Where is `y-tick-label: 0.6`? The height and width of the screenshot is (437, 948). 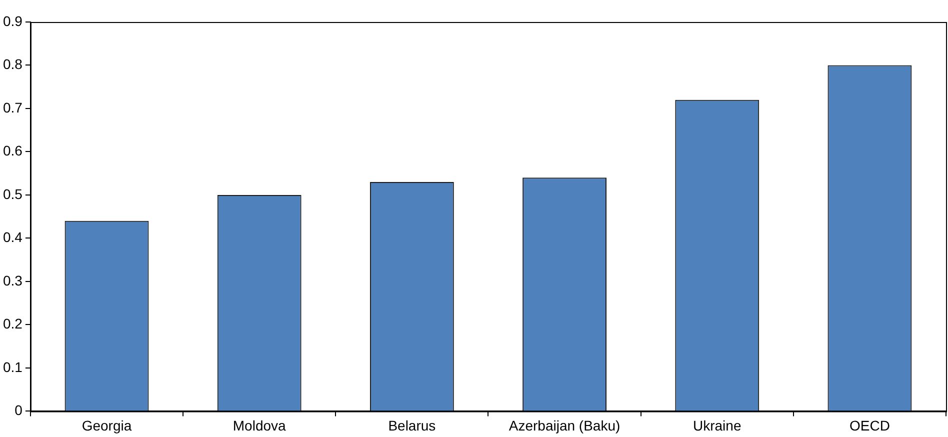
y-tick-label: 0.6 is located at coordinates (12, 150).